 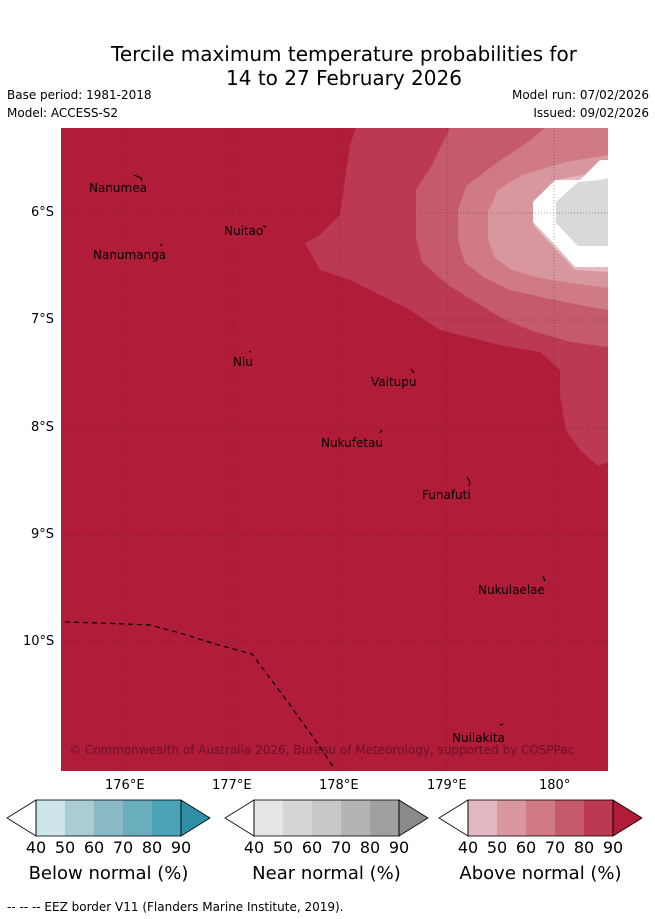 What do you see at coordinates (43, 534) in the screenshot?
I see `lat-label-9s: 9°S` at bounding box center [43, 534].